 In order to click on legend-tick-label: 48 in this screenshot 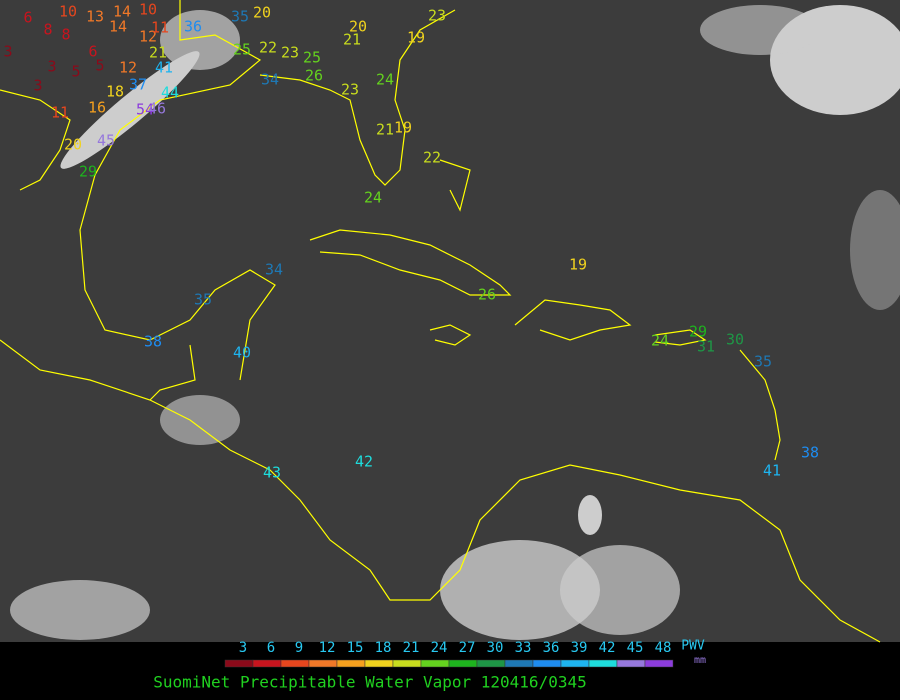, I will do `click(663, 648)`.